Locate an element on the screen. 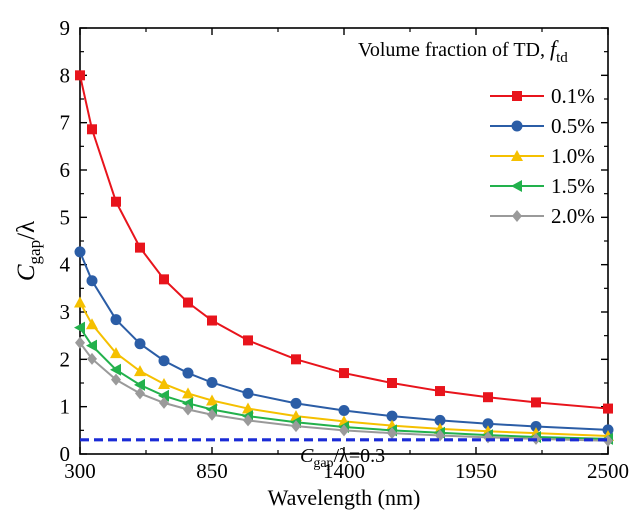 This screenshot has width=634, height=511. legend-label: 1.0% is located at coordinates (573, 156).